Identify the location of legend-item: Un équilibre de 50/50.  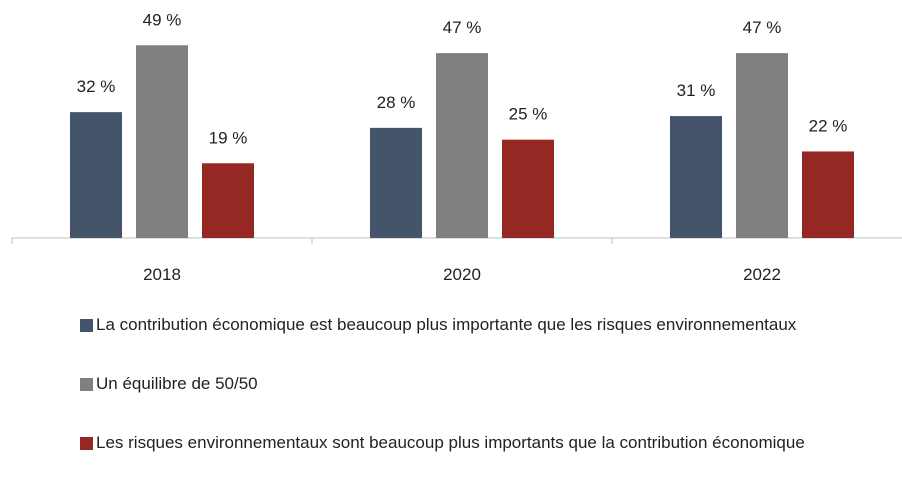
(485, 384).